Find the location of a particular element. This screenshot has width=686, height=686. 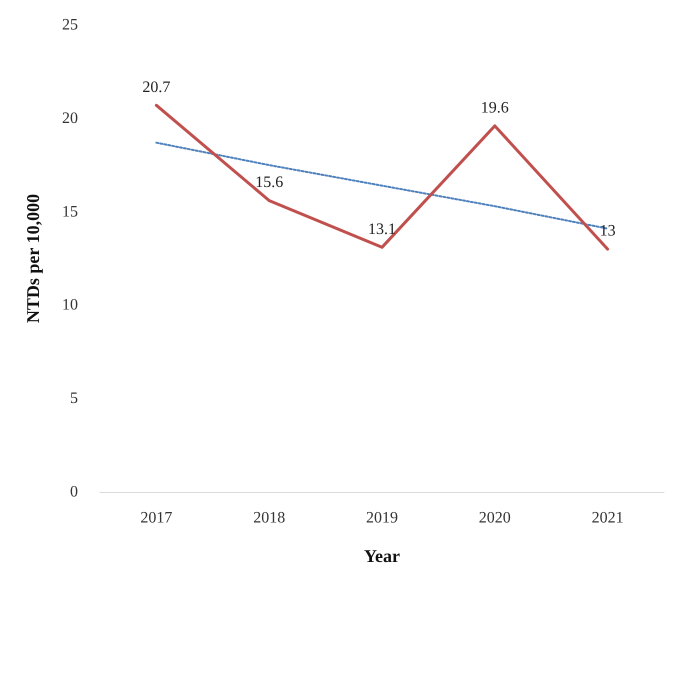

y-tick-label: 10 is located at coordinates (70, 305).